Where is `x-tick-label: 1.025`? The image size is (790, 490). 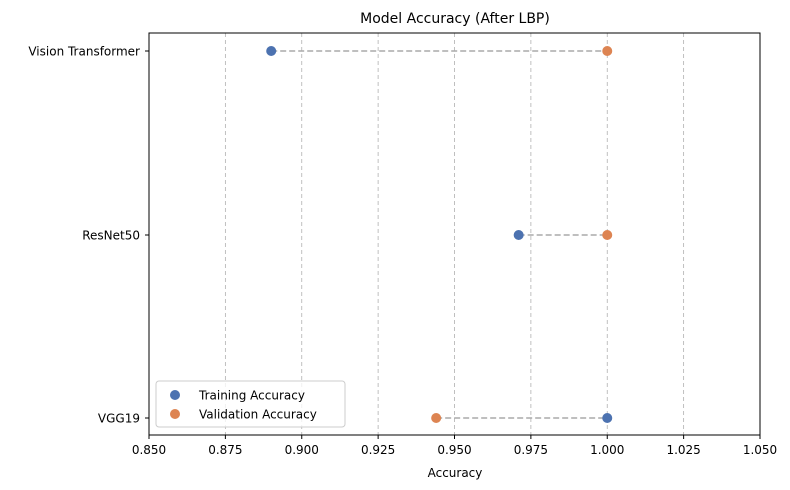 x-tick-label: 1.025 is located at coordinates (683, 450).